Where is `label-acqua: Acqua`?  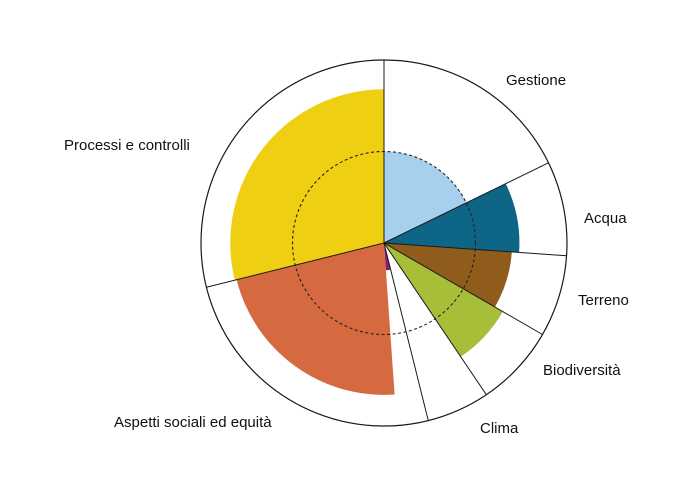 label-acqua: Acqua is located at coordinates (605, 218).